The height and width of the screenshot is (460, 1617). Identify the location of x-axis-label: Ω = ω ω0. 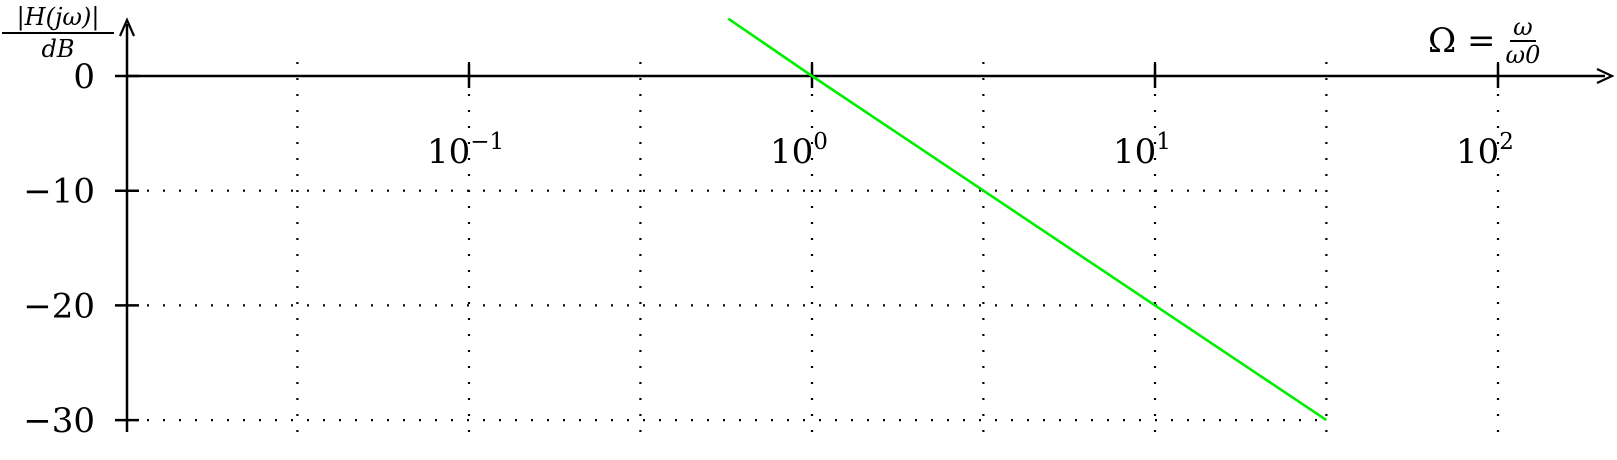
(1484, 41).